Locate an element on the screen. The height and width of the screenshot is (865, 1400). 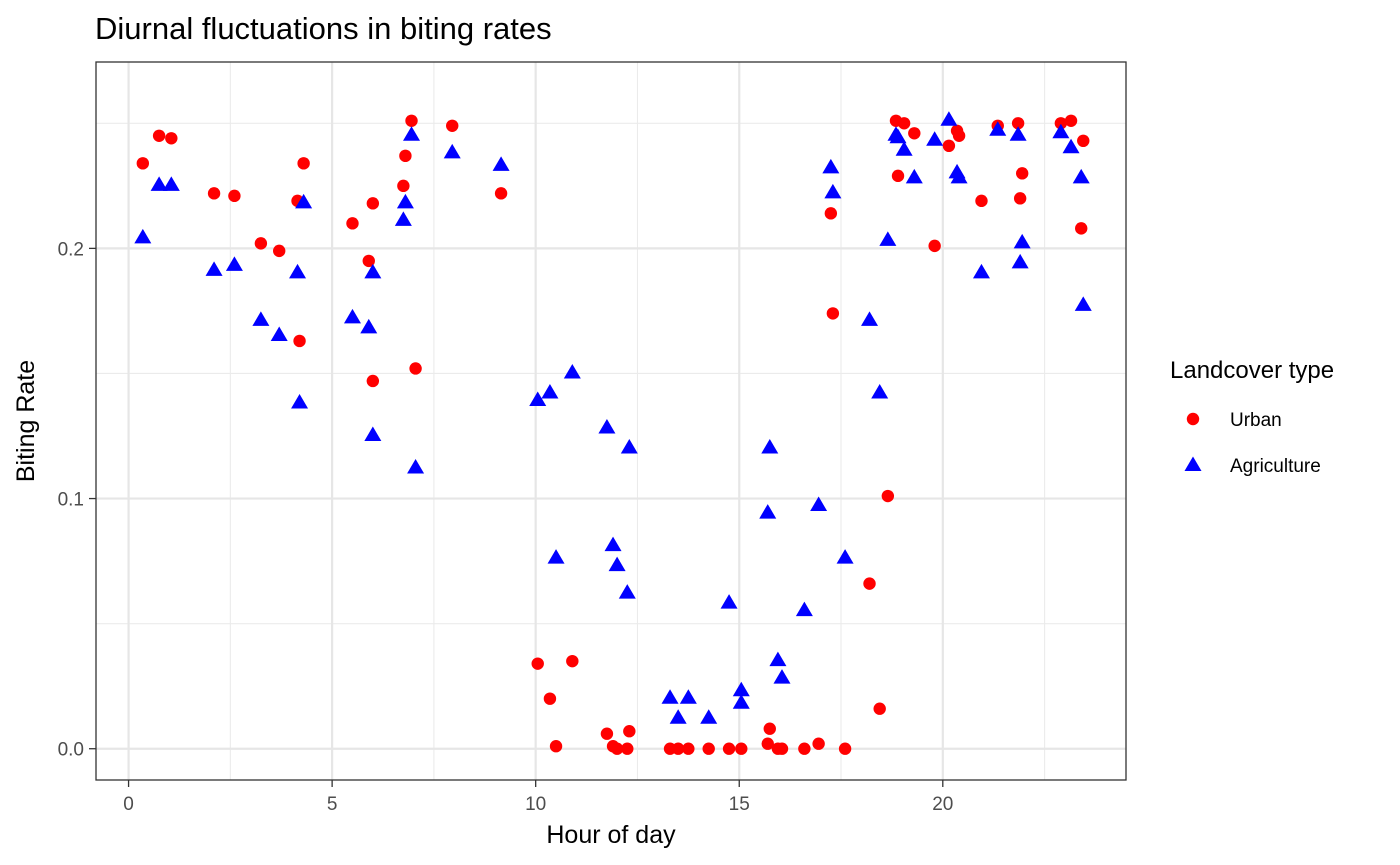
legend-title: Landcover type is located at coordinates (1252, 370).